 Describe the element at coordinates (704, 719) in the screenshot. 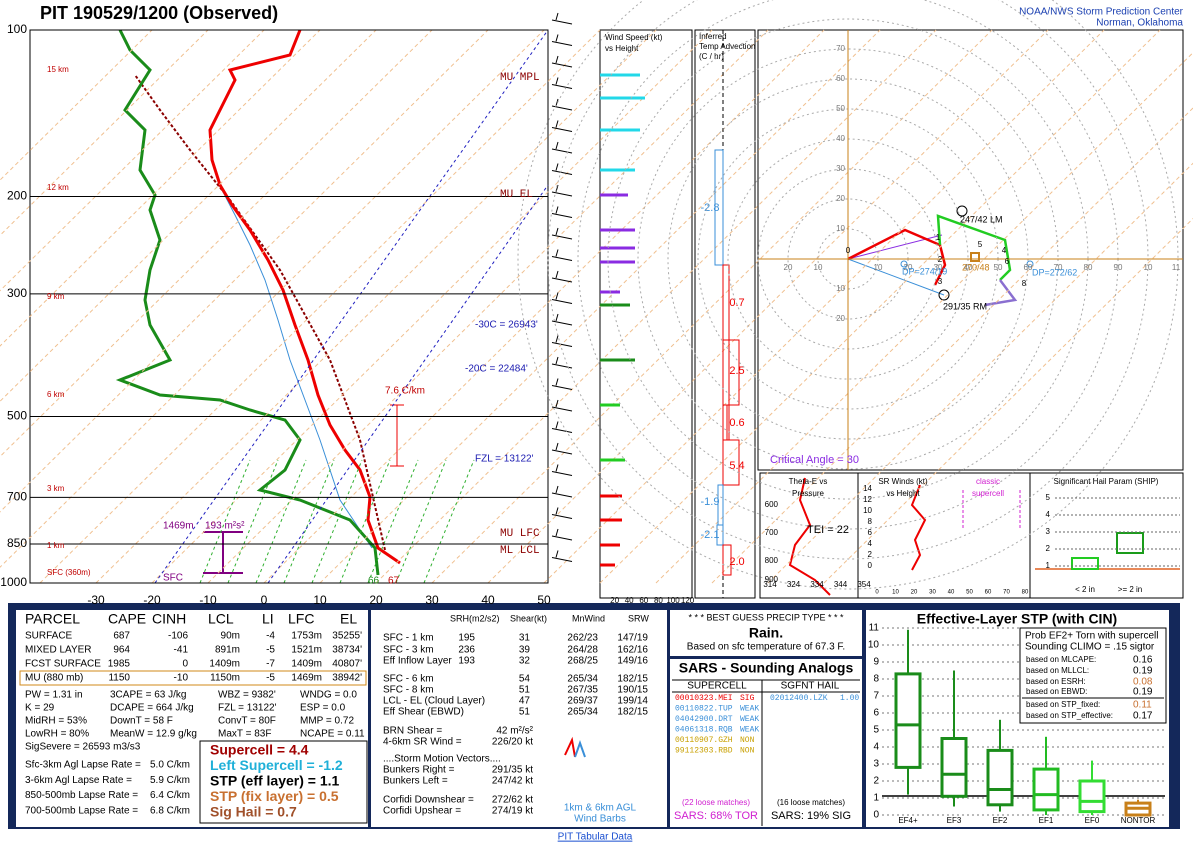

I see `sars-match: 04042900.DRT` at that location.